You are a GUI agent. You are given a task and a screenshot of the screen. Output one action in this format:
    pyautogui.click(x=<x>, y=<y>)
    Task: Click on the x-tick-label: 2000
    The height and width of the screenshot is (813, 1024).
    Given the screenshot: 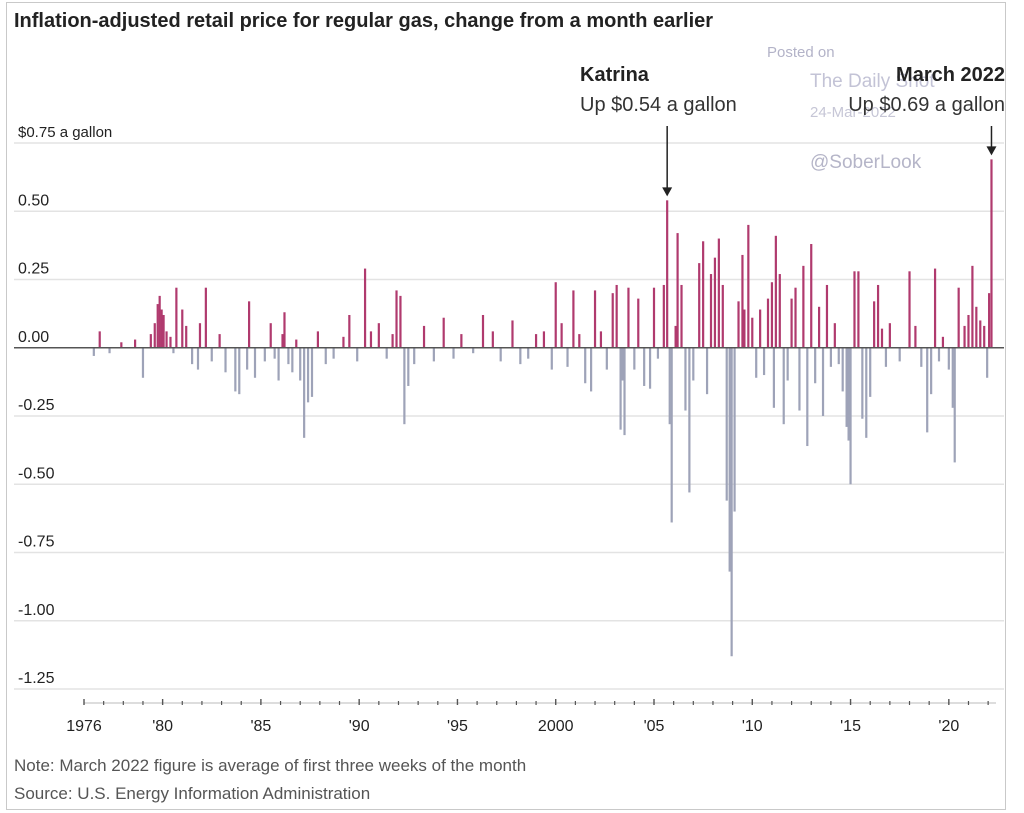 What is the action you would take?
    pyautogui.click(x=556, y=726)
    